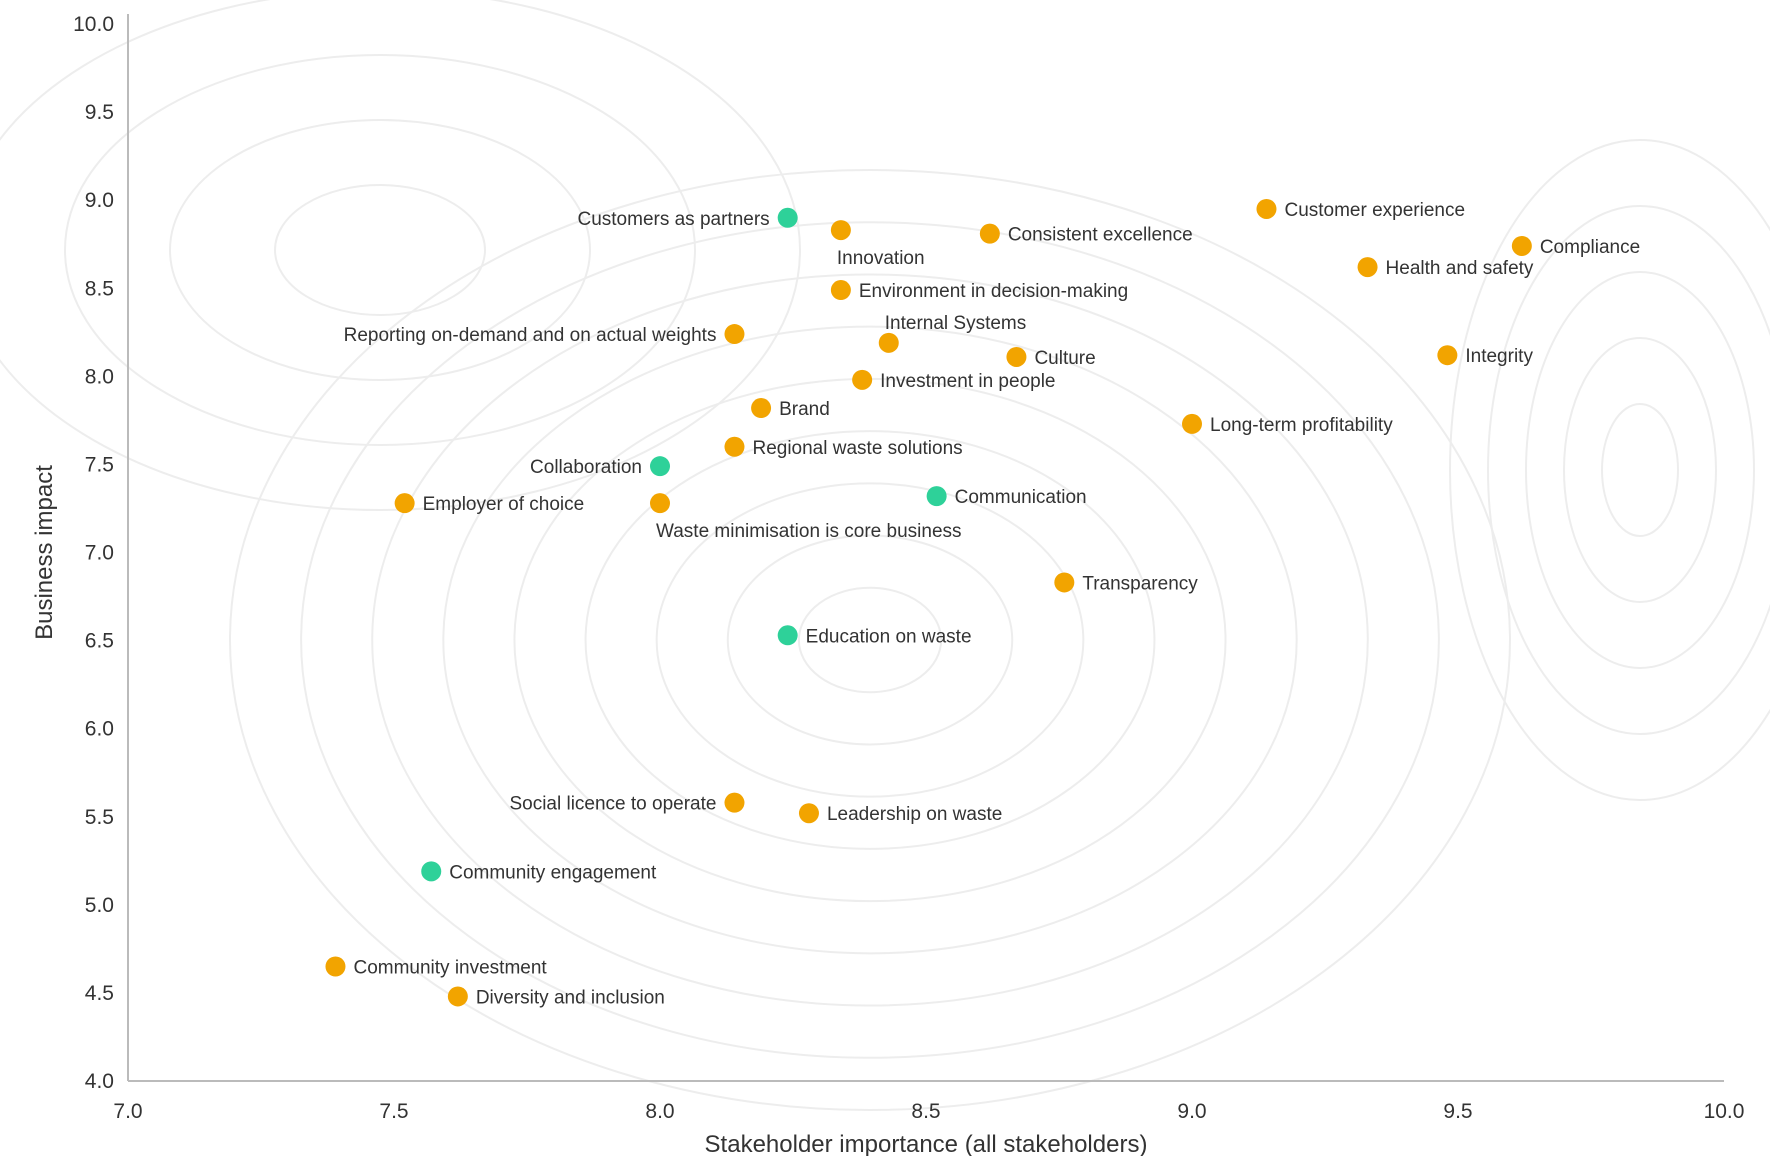 This screenshot has width=1770, height=1156. I want to click on x-tick-label: 7.5, so click(393, 1111).